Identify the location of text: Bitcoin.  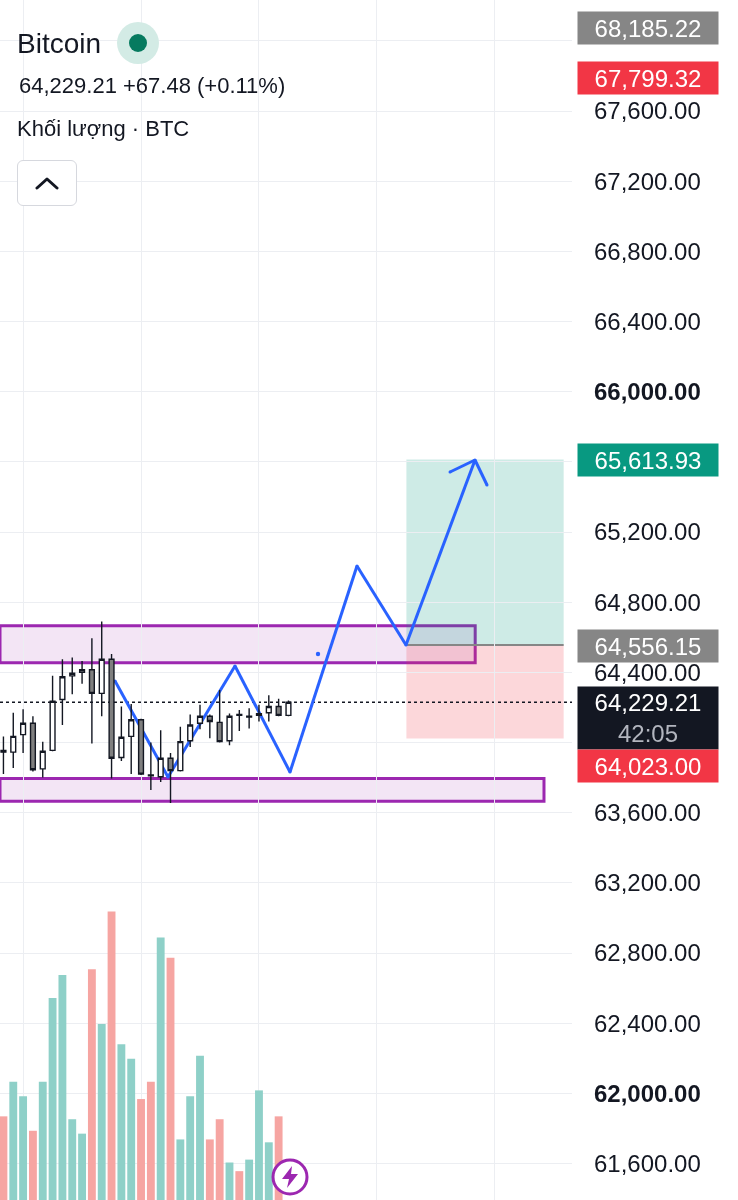
(59, 43).